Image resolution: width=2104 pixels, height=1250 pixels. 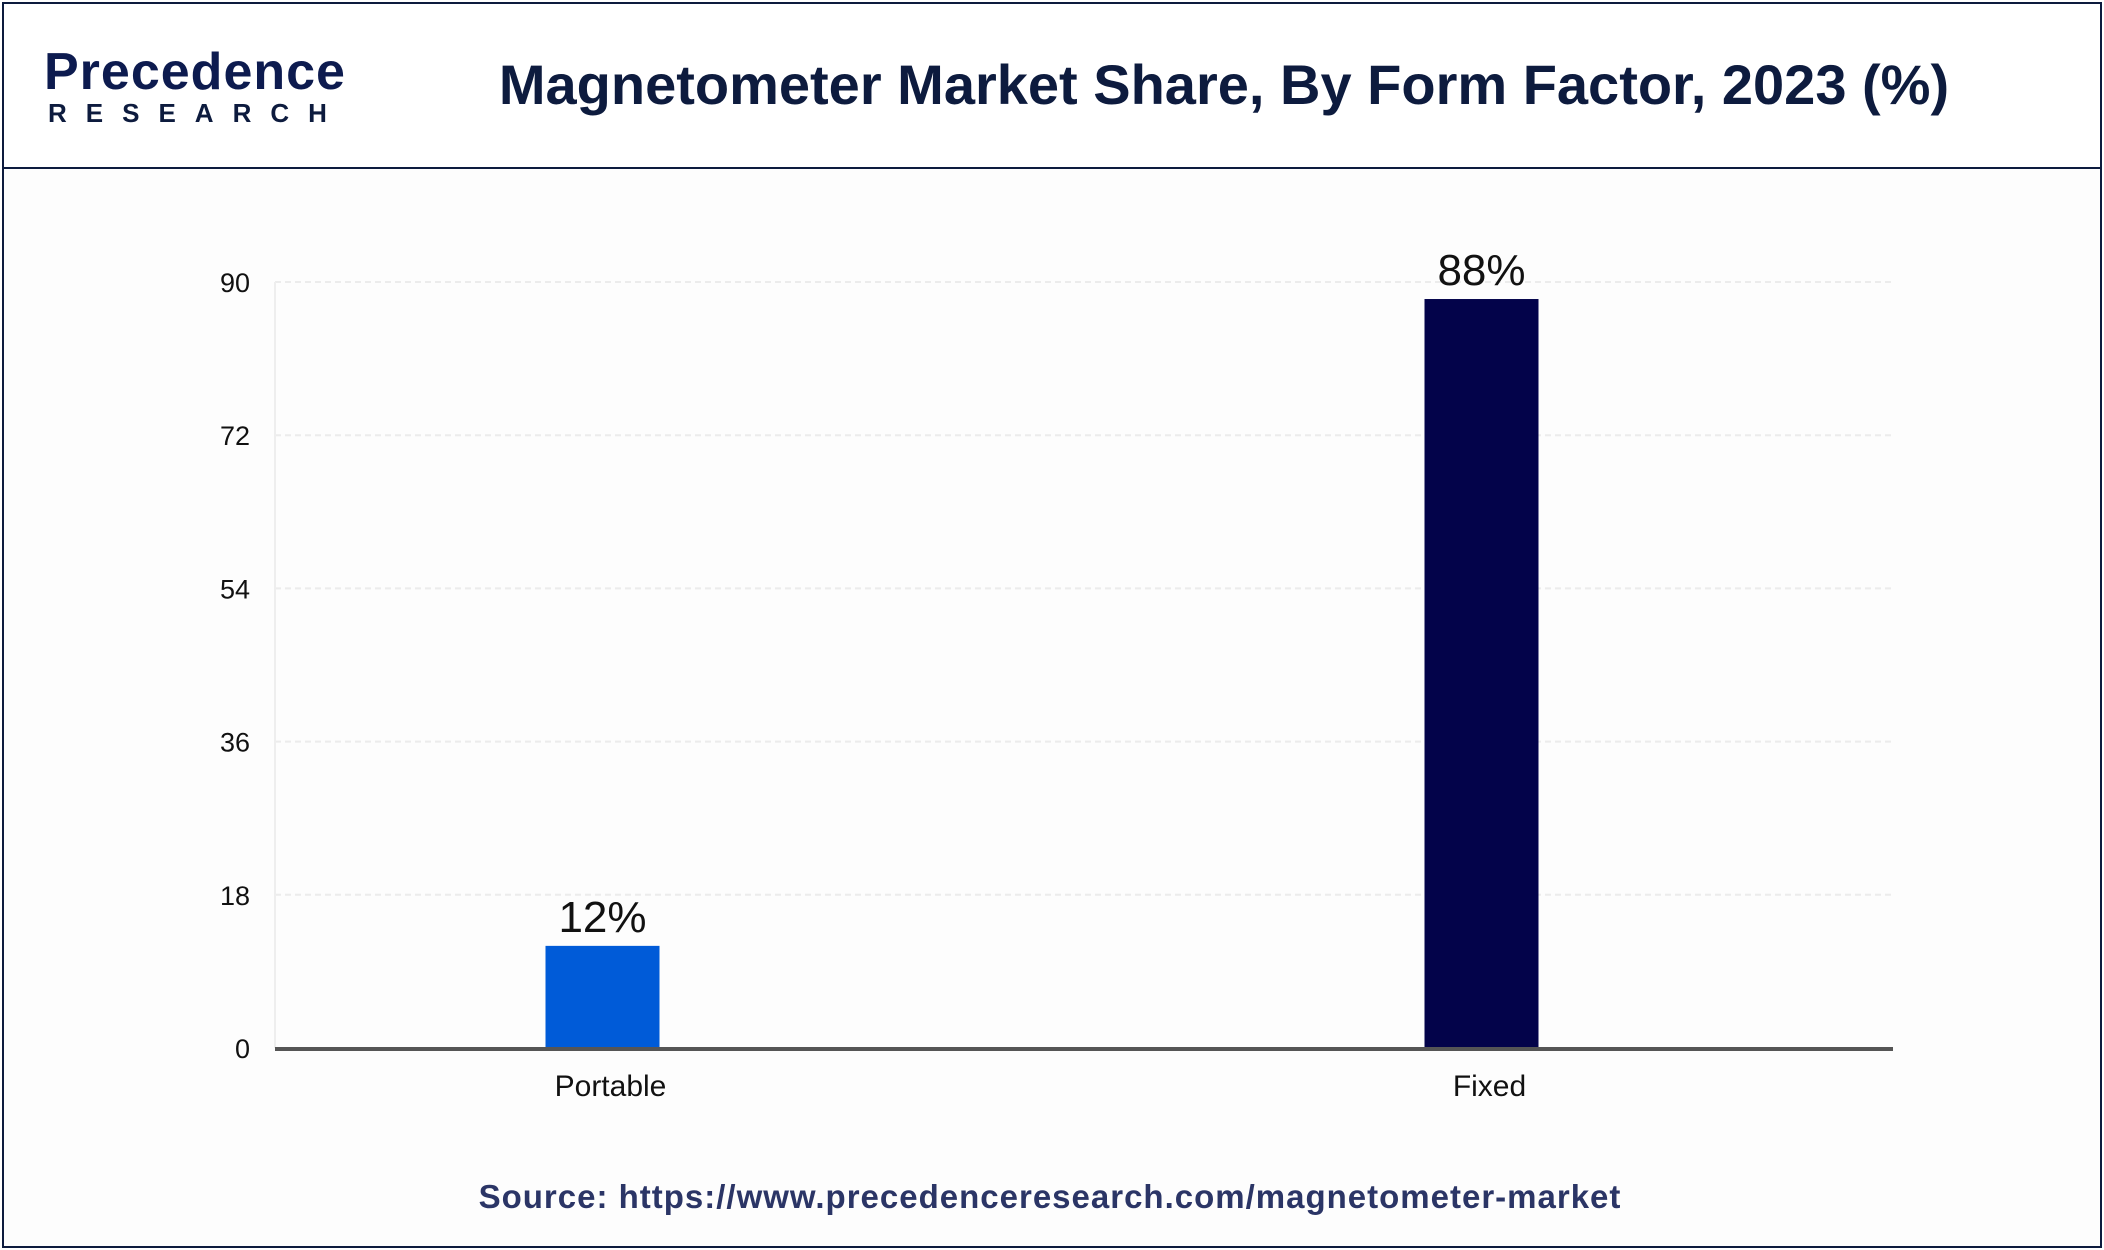 What do you see at coordinates (235, 896) in the screenshot?
I see `y-tick-label: 18` at bounding box center [235, 896].